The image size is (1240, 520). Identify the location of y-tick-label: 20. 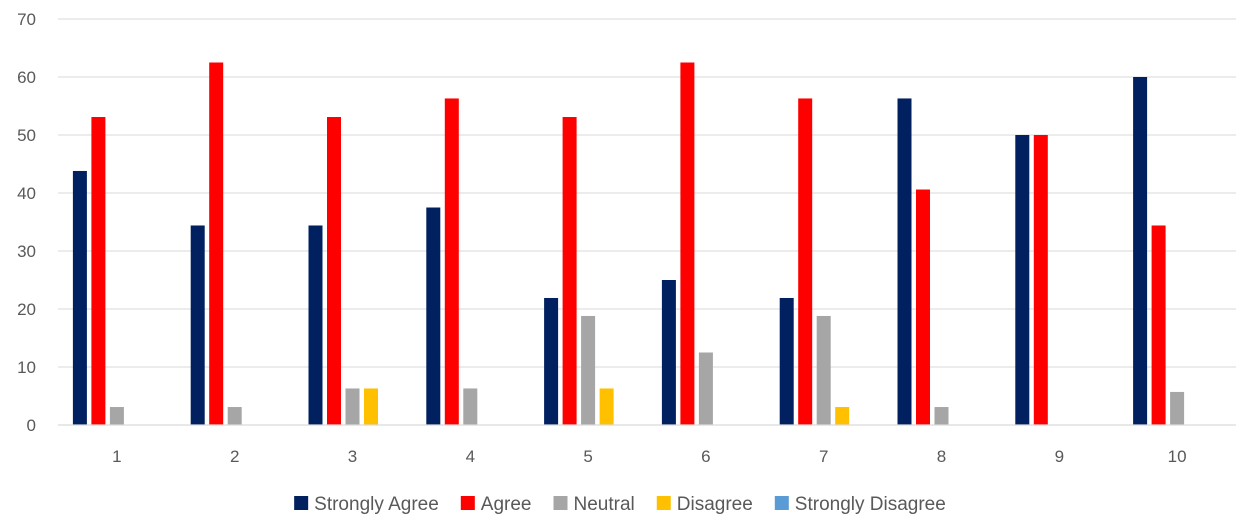
(26, 309).